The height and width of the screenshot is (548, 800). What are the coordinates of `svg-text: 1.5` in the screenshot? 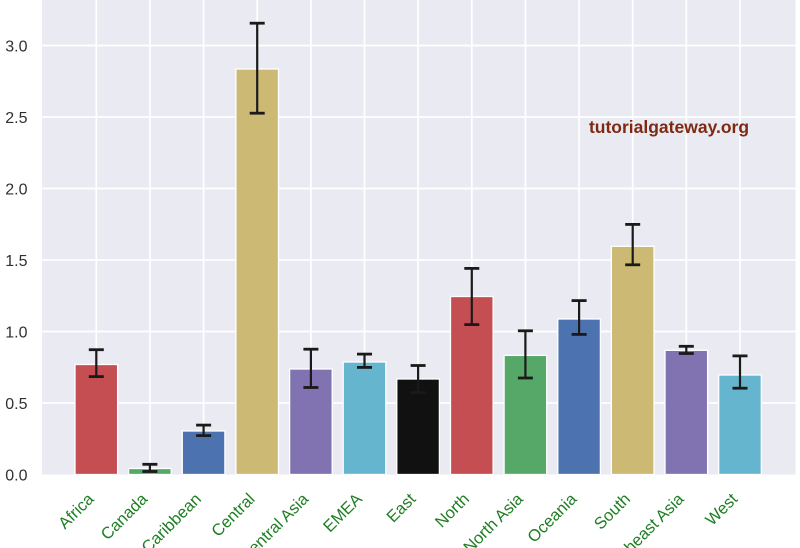 It's located at (16, 261).